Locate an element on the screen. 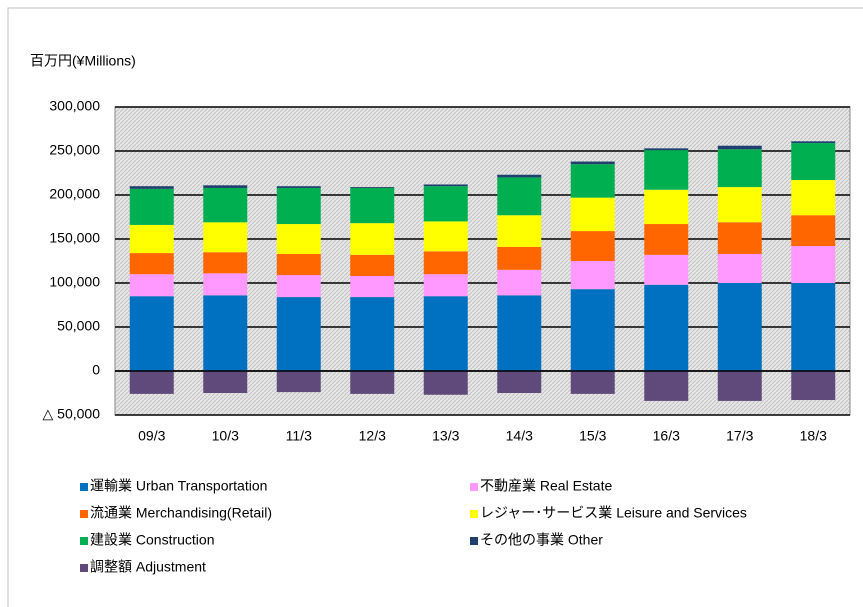  legend-label: 建設業 Construction is located at coordinates (152, 540).